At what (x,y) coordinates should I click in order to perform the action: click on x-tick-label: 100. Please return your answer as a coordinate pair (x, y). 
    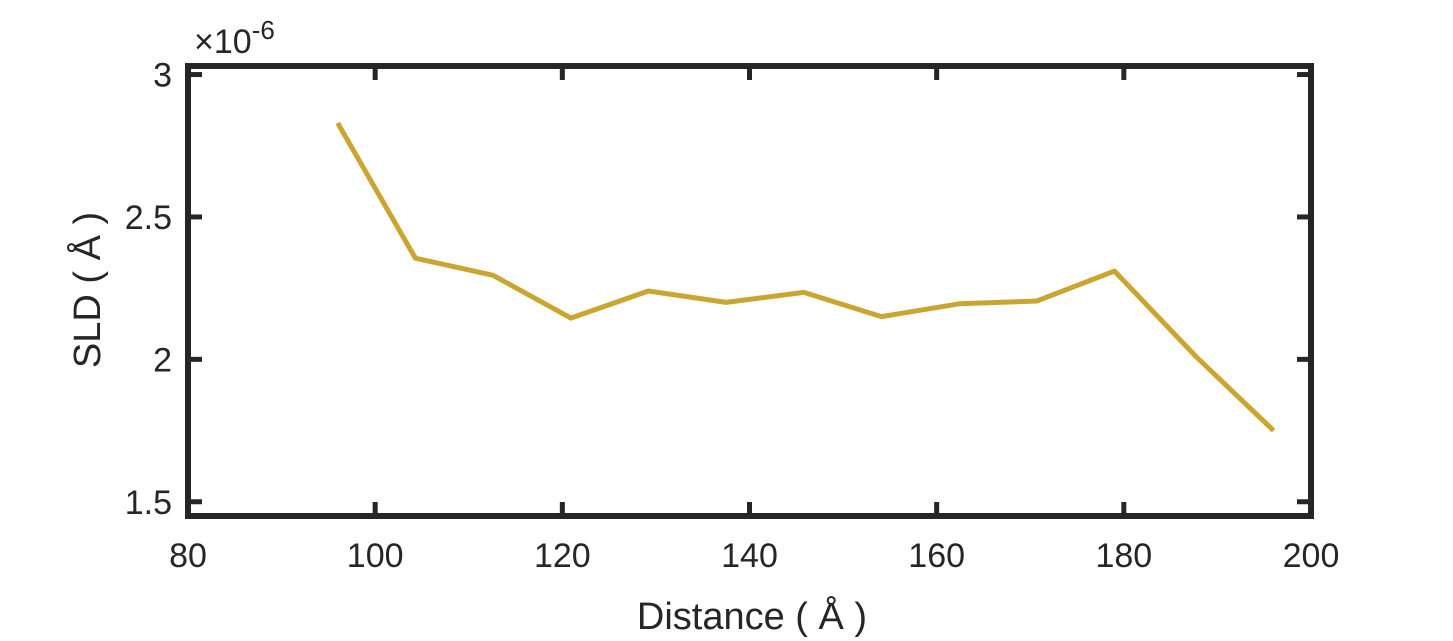
    Looking at the image, I should click on (375, 556).